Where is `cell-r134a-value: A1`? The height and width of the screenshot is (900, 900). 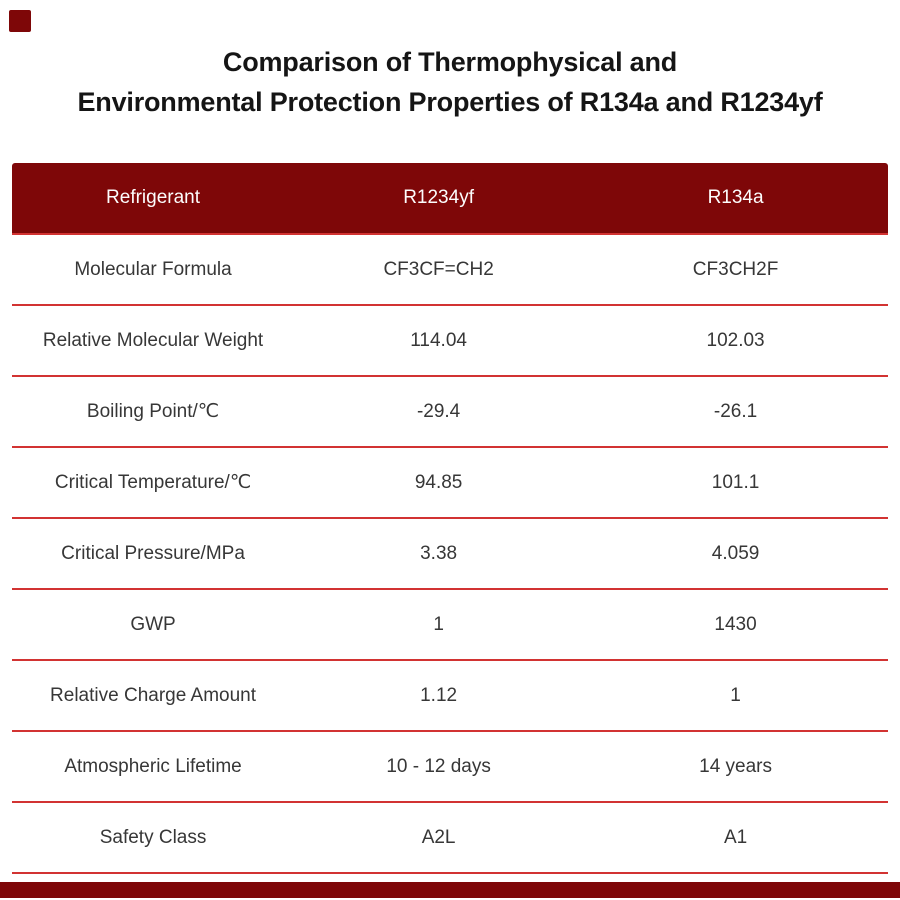 cell-r134a-value: A1 is located at coordinates (735, 837).